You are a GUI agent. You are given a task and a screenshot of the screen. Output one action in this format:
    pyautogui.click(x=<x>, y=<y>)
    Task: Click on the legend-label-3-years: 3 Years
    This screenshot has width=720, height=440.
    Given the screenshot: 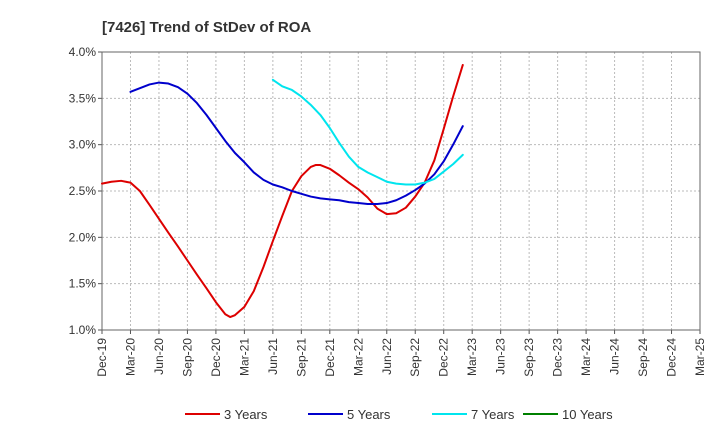 What is the action you would take?
    pyautogui.click(x=246, y=414)
    